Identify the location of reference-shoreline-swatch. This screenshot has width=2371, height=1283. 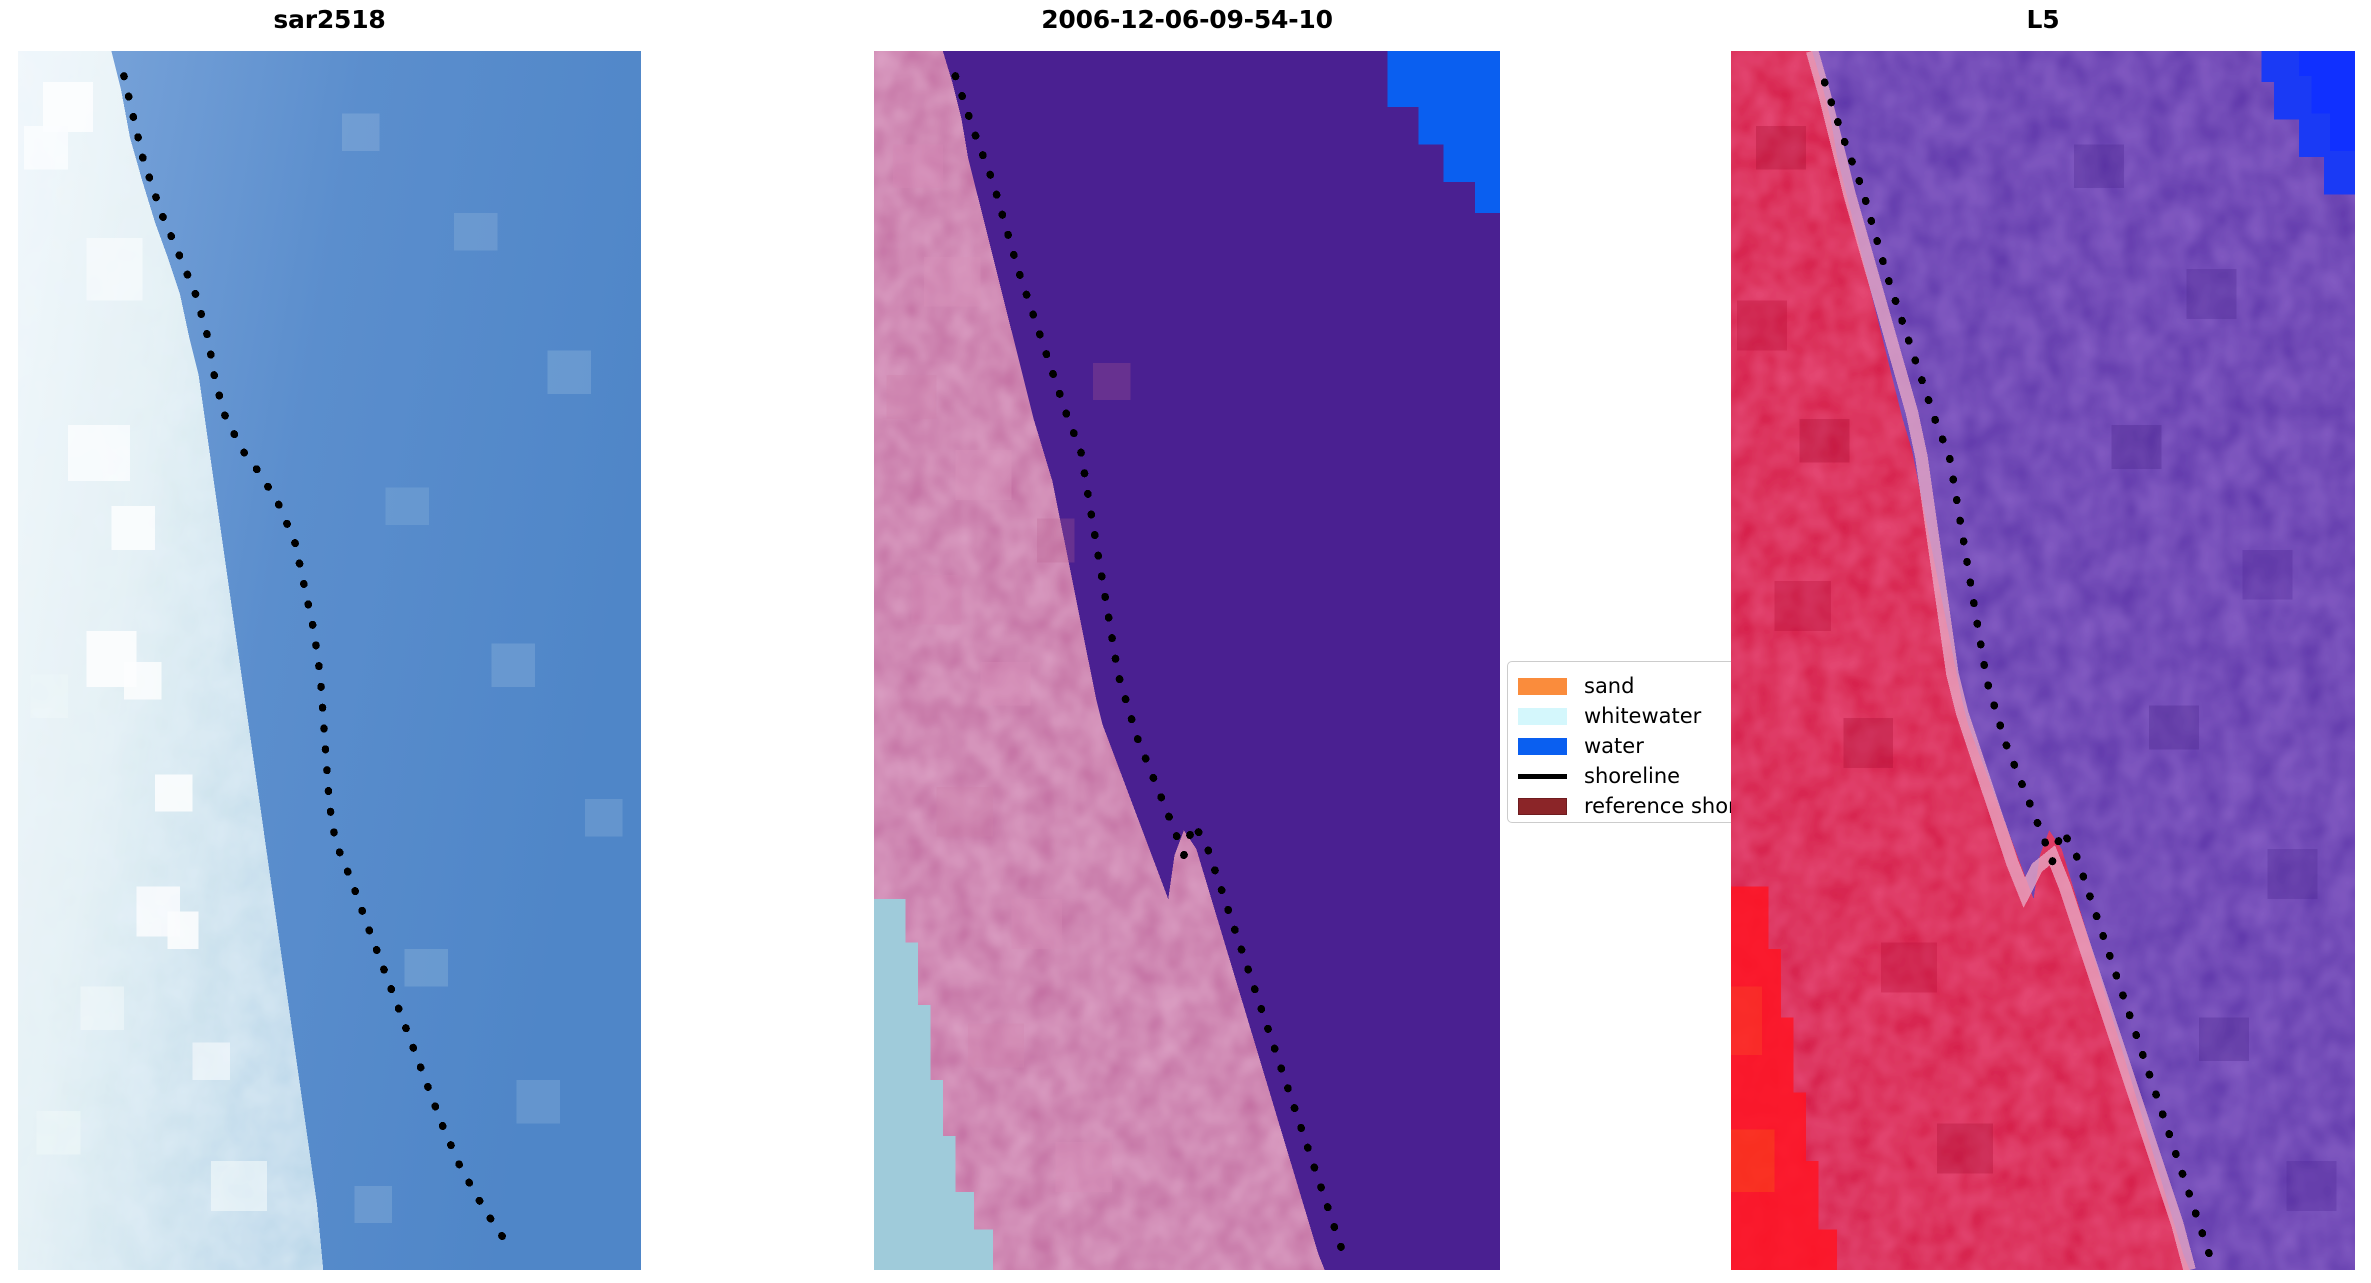
(1542, 806).